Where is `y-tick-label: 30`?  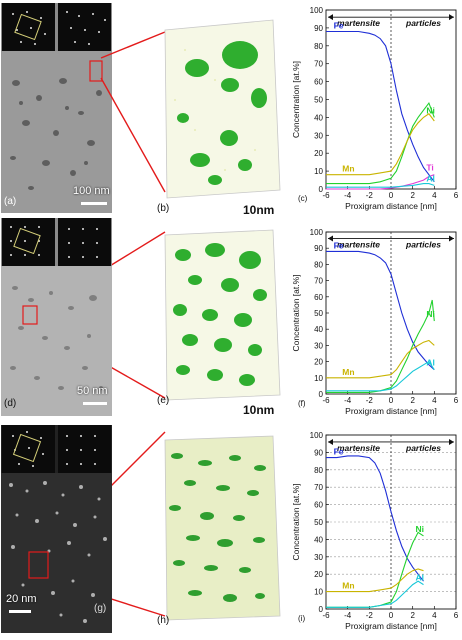 y-tick-label: 30 is located at coordinates (318, 135).